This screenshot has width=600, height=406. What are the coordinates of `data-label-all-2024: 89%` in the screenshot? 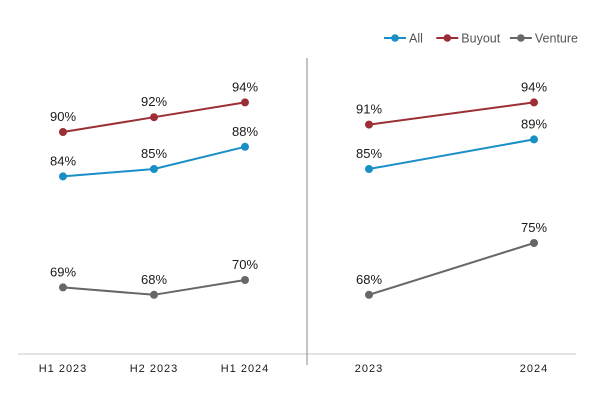 It's located at (534, 123).